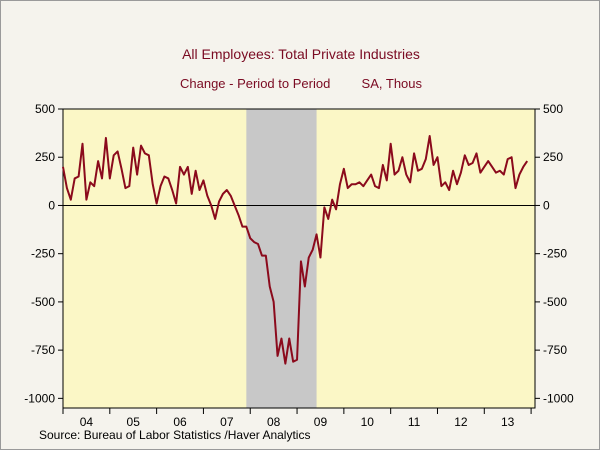  What do you see at coordinates (43, 302) in the screenshot?
I see `y-tick-label-left: -500` at bounding box center [43, 302].